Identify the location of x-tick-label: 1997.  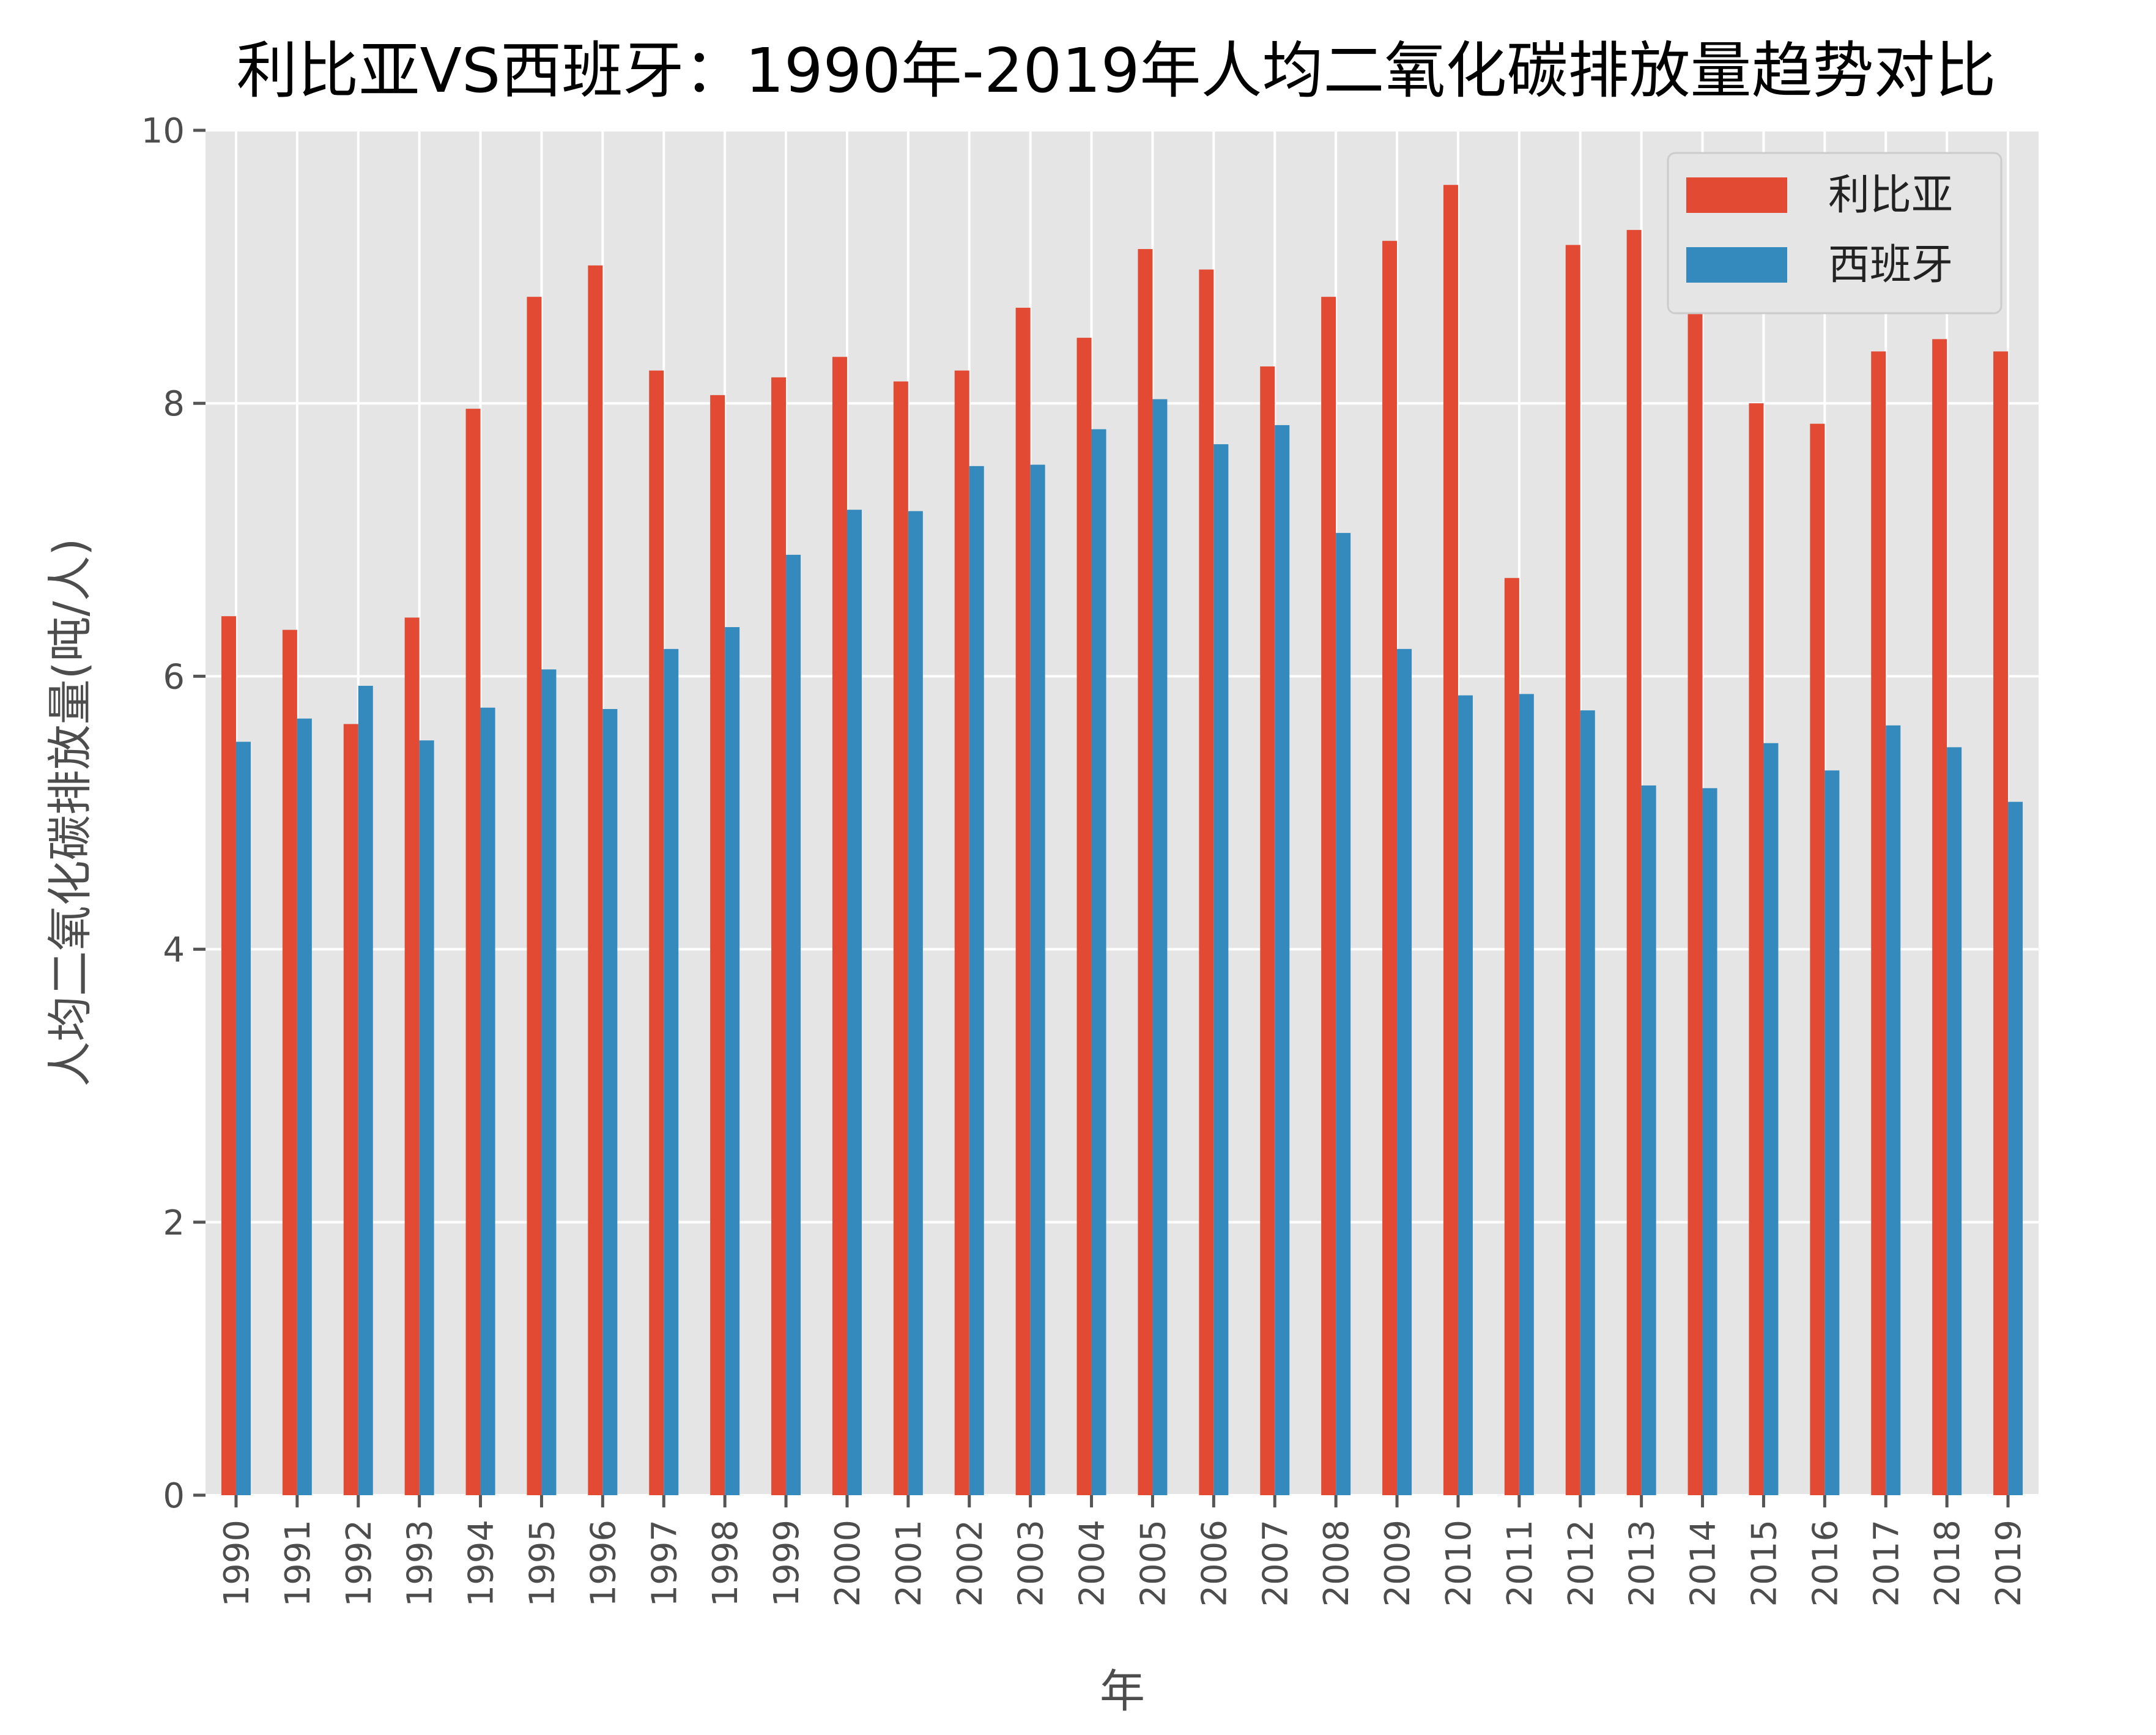
(664, 1563).